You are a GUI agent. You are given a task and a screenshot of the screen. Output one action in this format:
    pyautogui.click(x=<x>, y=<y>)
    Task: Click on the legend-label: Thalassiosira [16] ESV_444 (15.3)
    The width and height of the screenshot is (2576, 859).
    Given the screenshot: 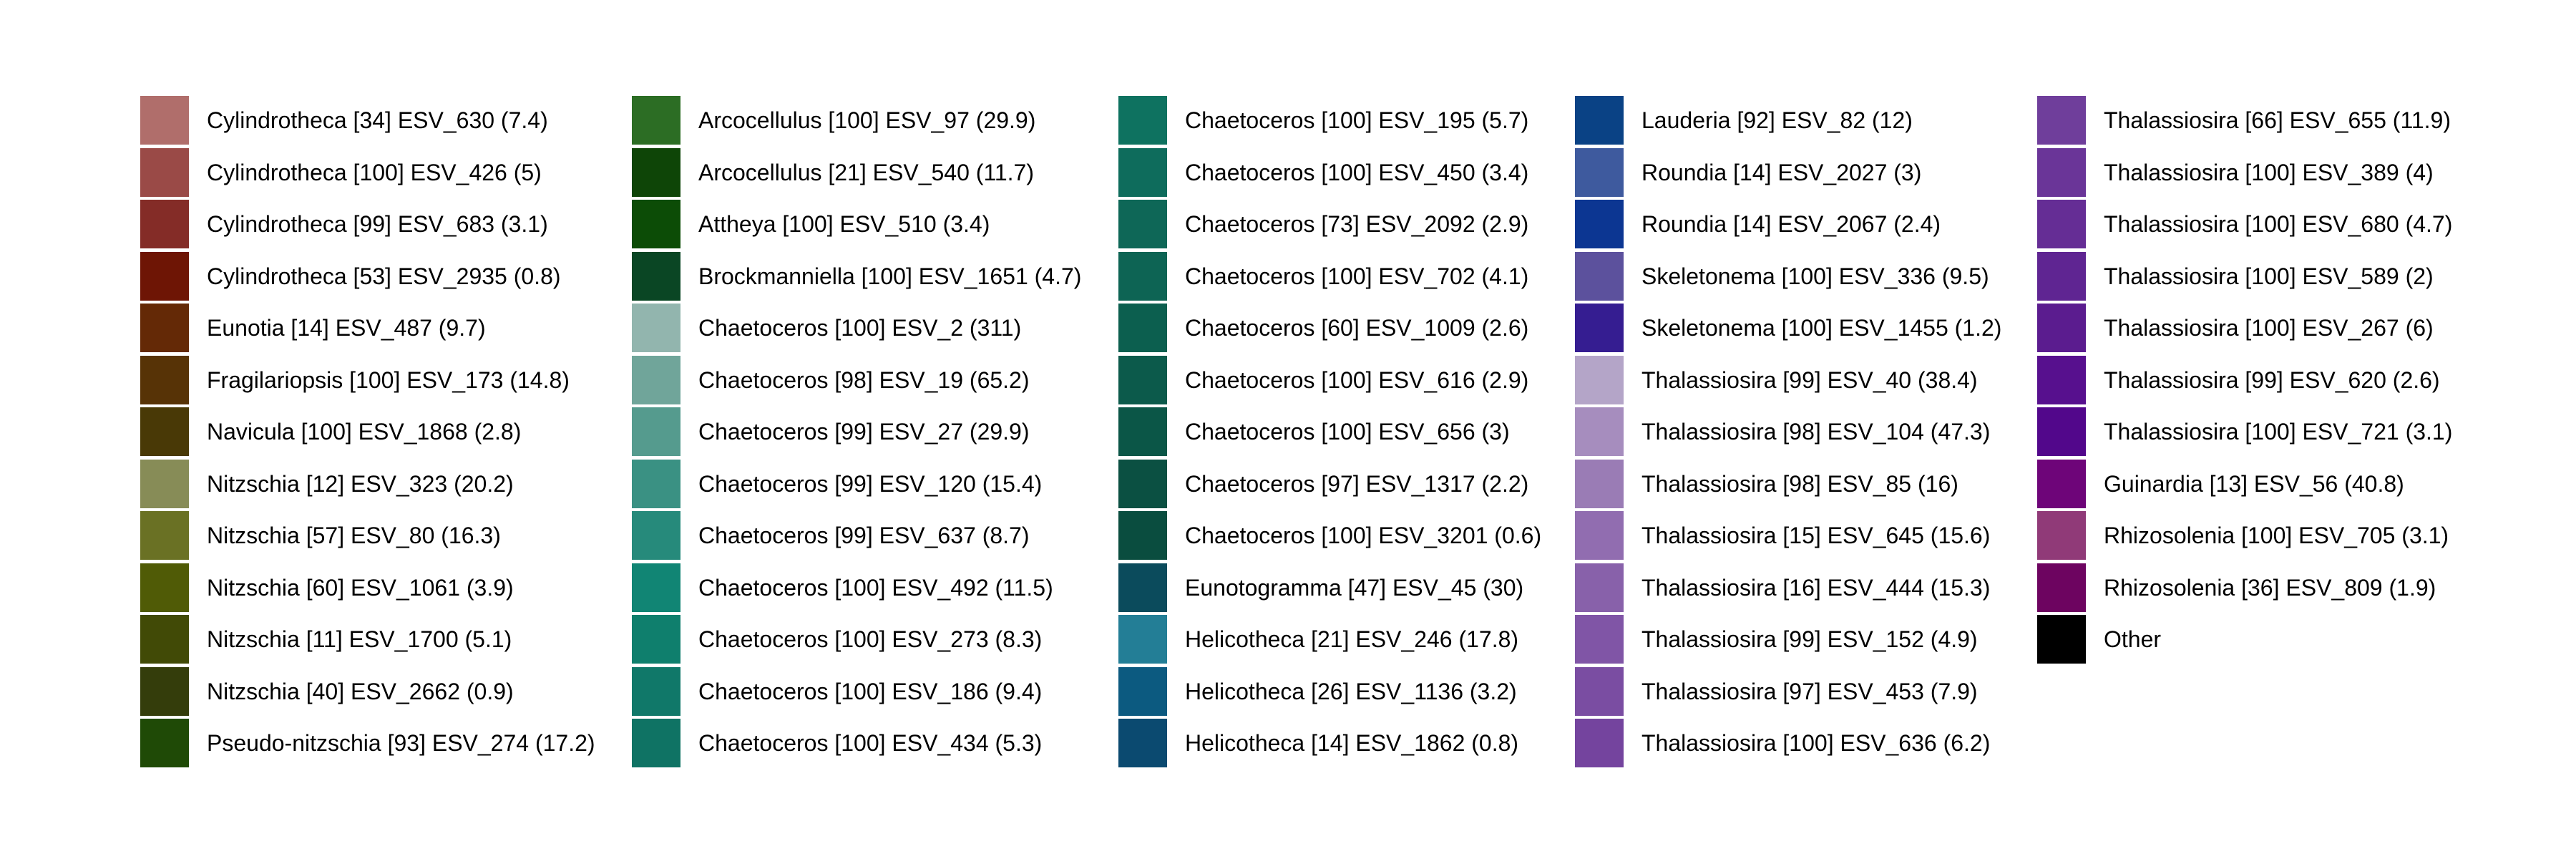 What is the action you would take?
    pyautogui.click(x=1816, y=587)
    